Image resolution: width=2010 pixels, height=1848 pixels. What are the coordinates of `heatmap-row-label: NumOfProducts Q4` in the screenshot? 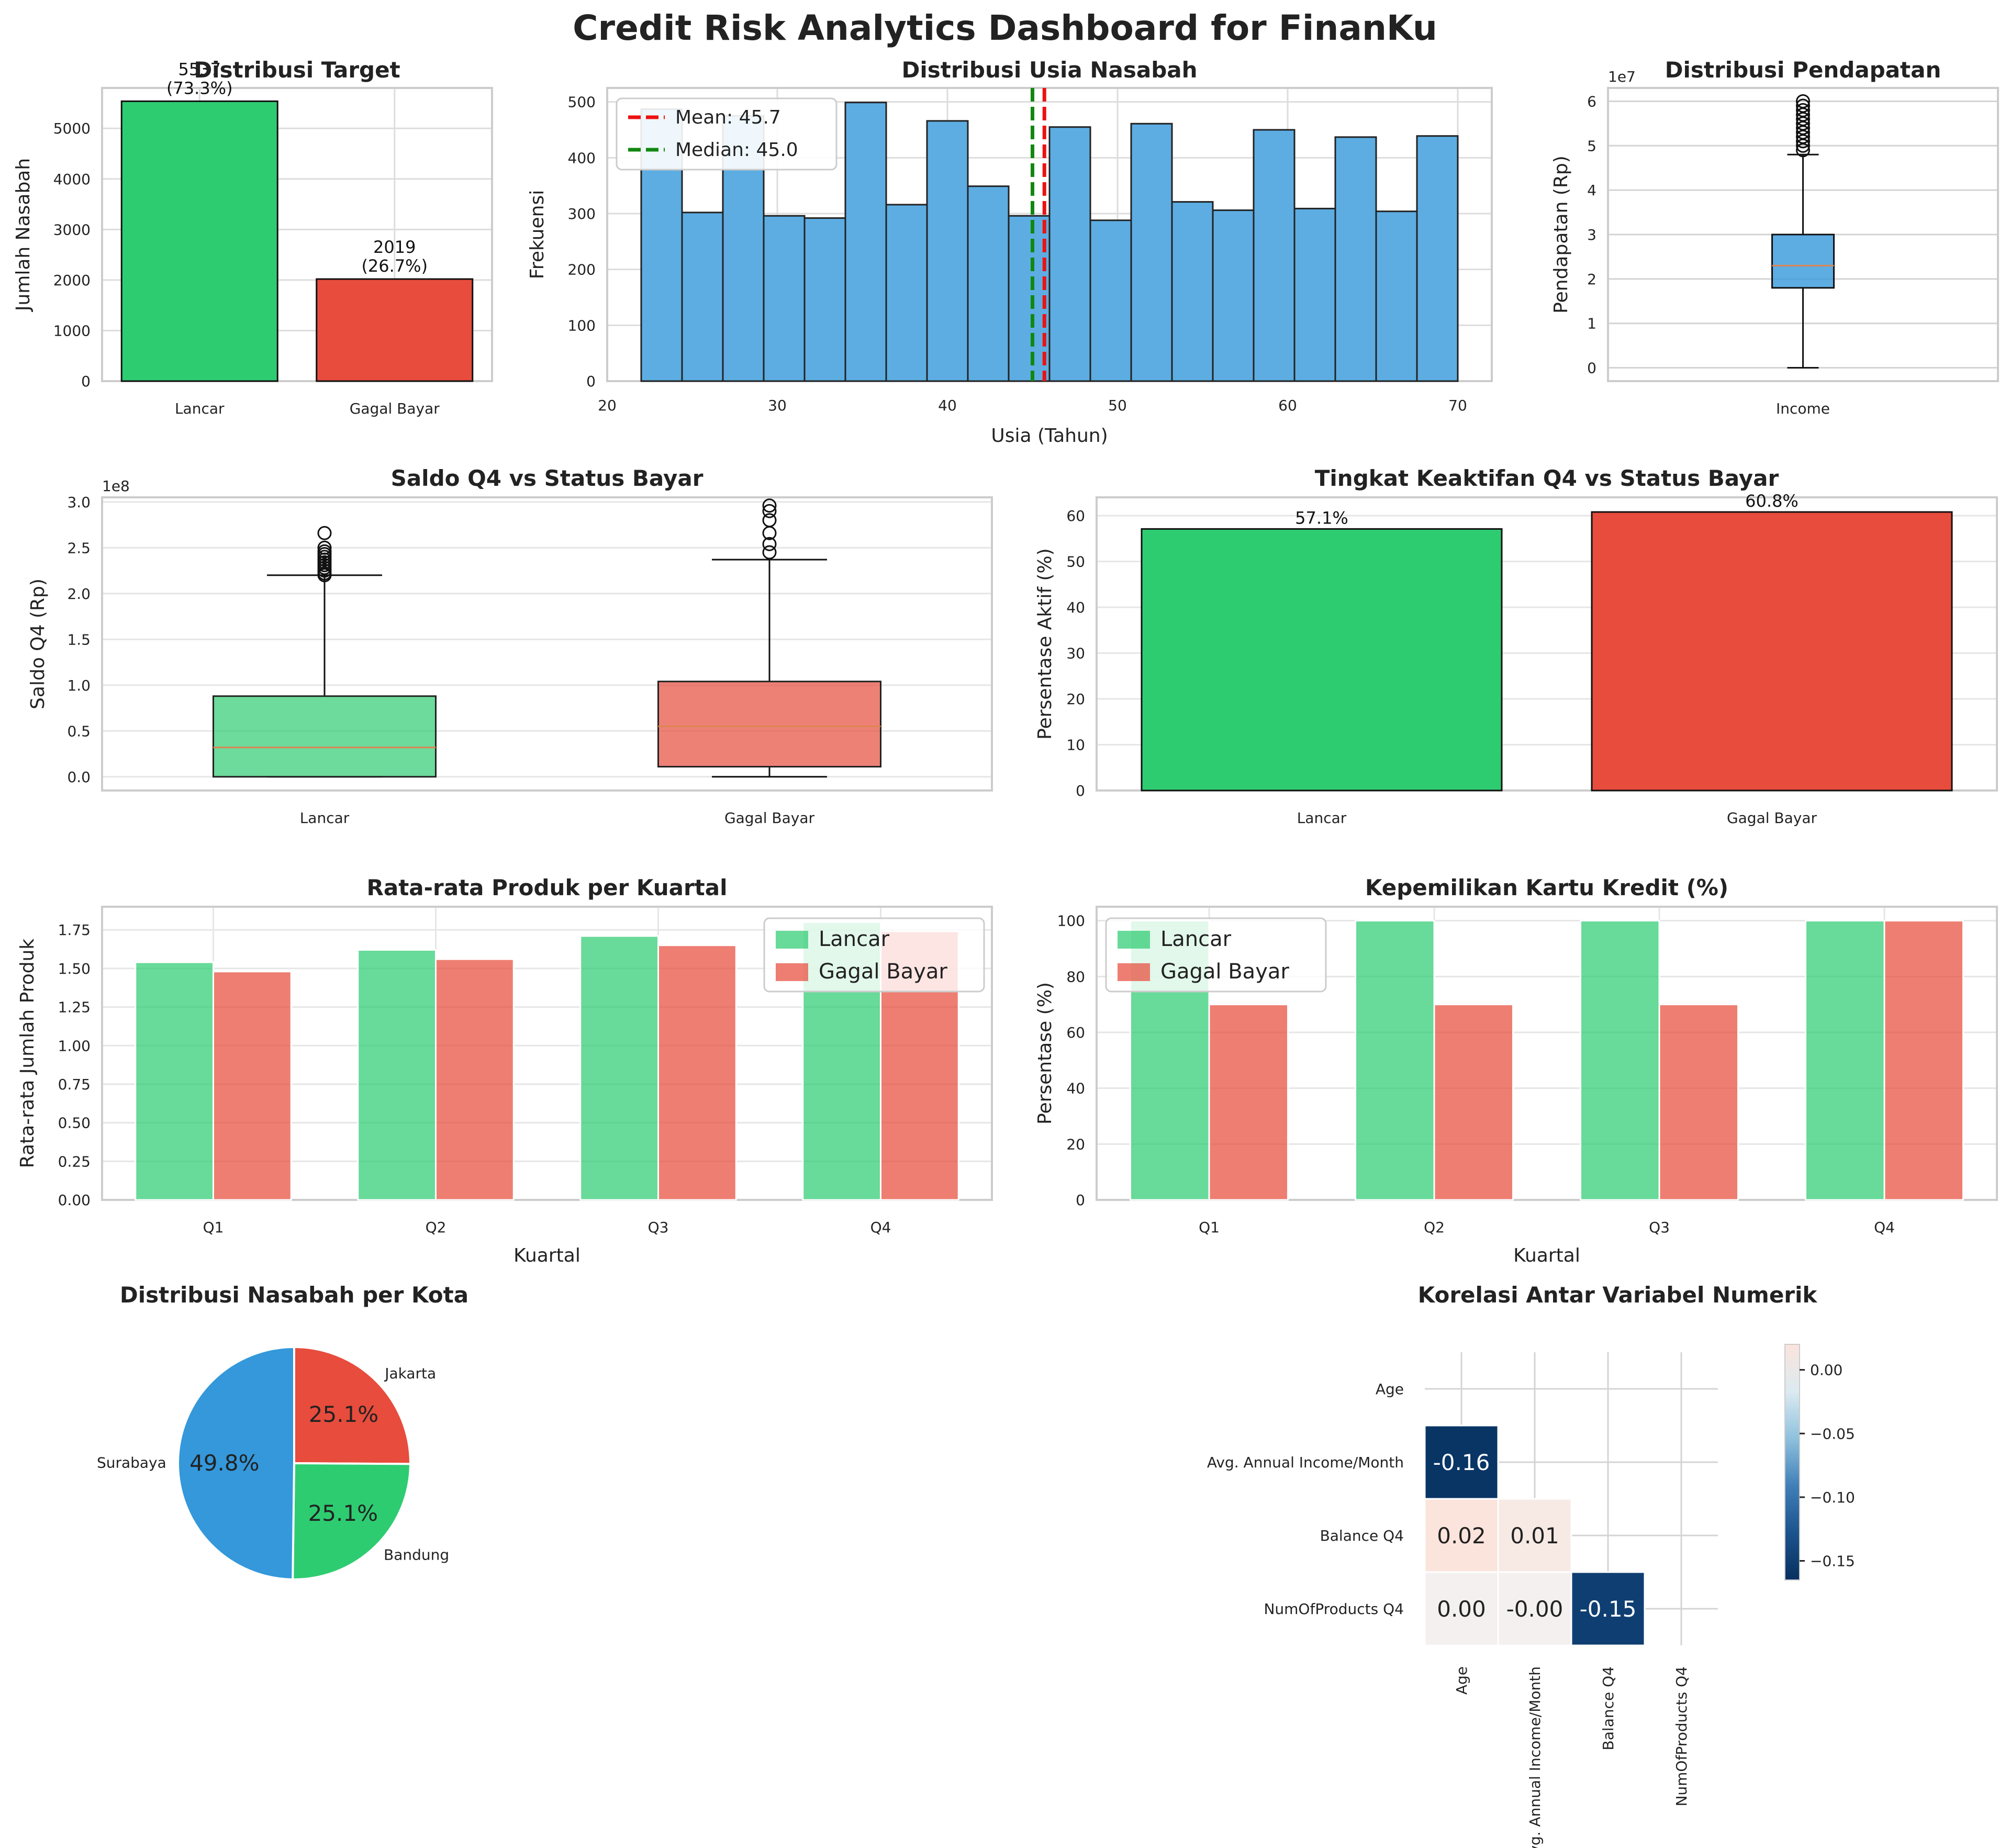 It's located at (1334, 1609).